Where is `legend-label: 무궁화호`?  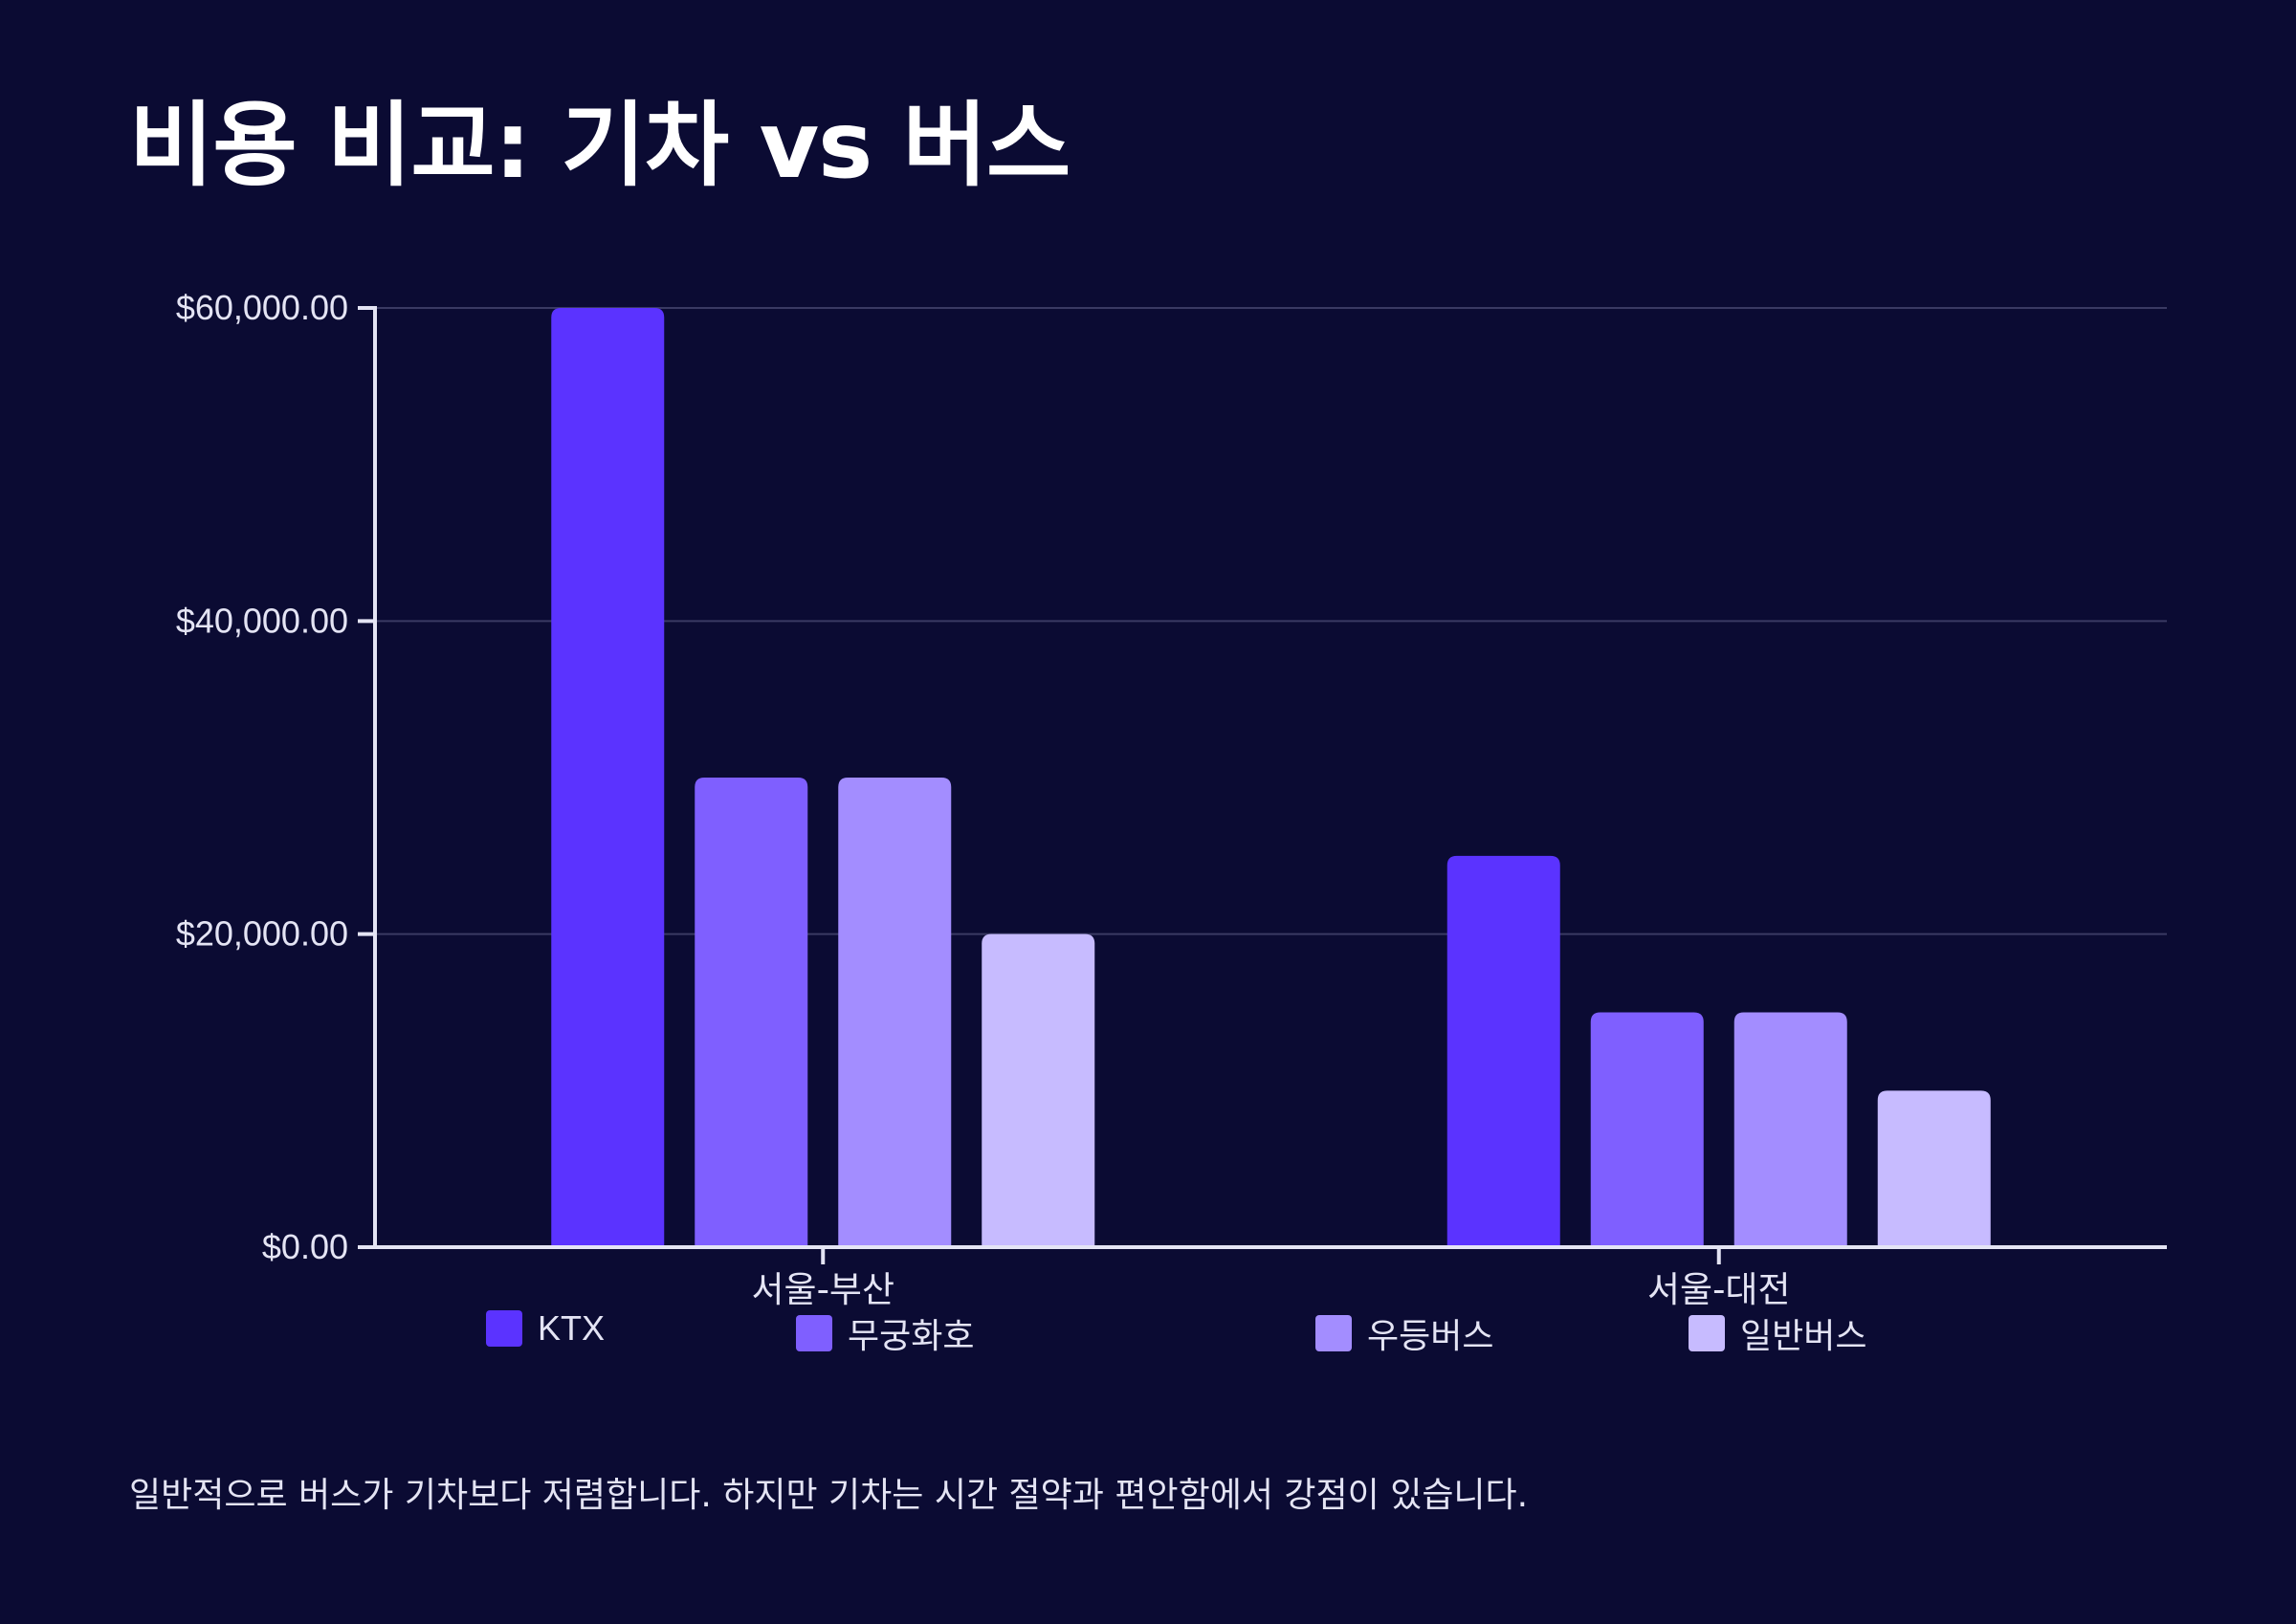 legend-label: 무궁화호 is located at coordinates (912, 1337).